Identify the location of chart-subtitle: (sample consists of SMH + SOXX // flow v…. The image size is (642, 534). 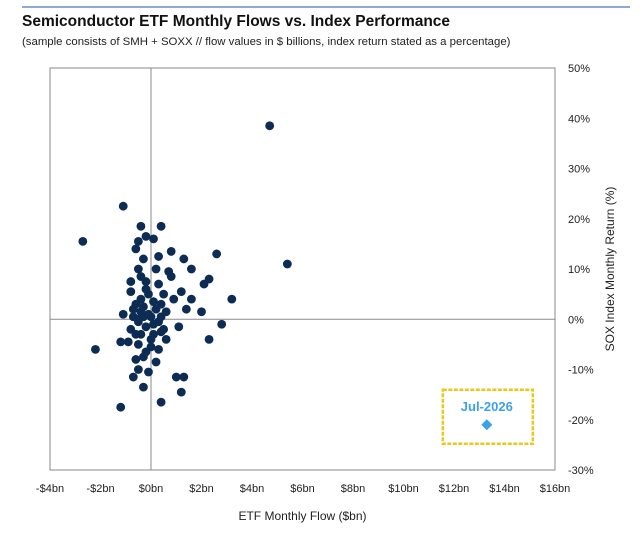
(266, 42).